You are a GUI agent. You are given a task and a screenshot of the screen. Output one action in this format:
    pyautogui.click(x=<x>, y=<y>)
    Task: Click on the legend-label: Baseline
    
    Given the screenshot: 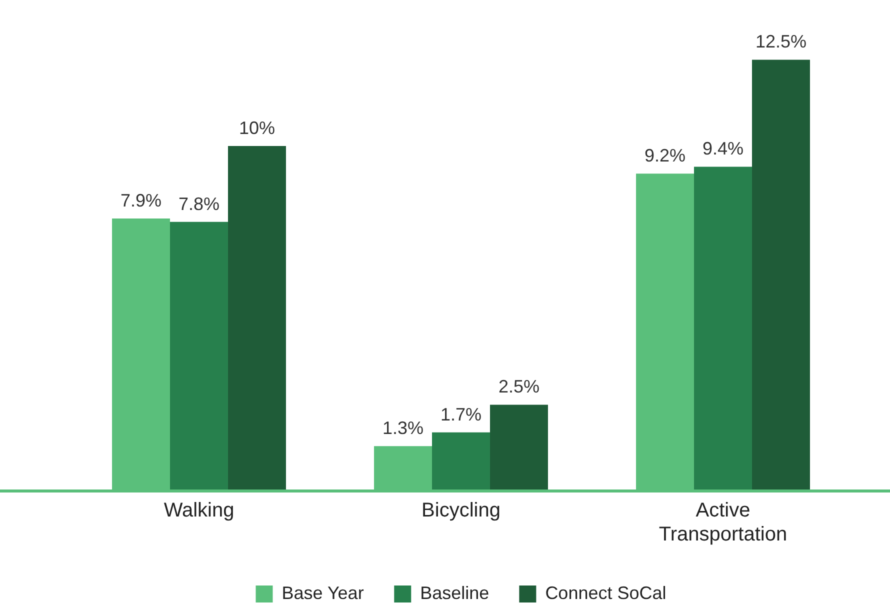 What is the action you would take?
    pyautogui.click(x=455, y=592)
    